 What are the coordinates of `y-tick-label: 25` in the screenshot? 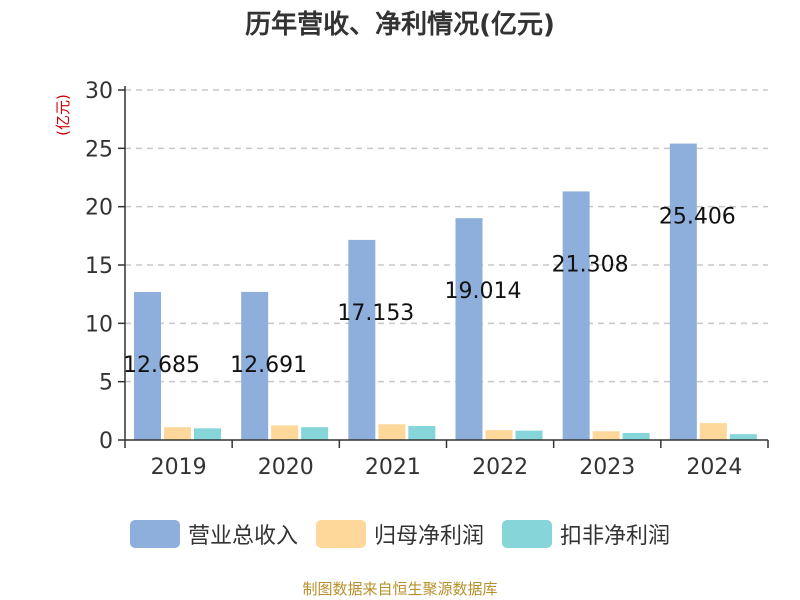 It's located at (99, 149).